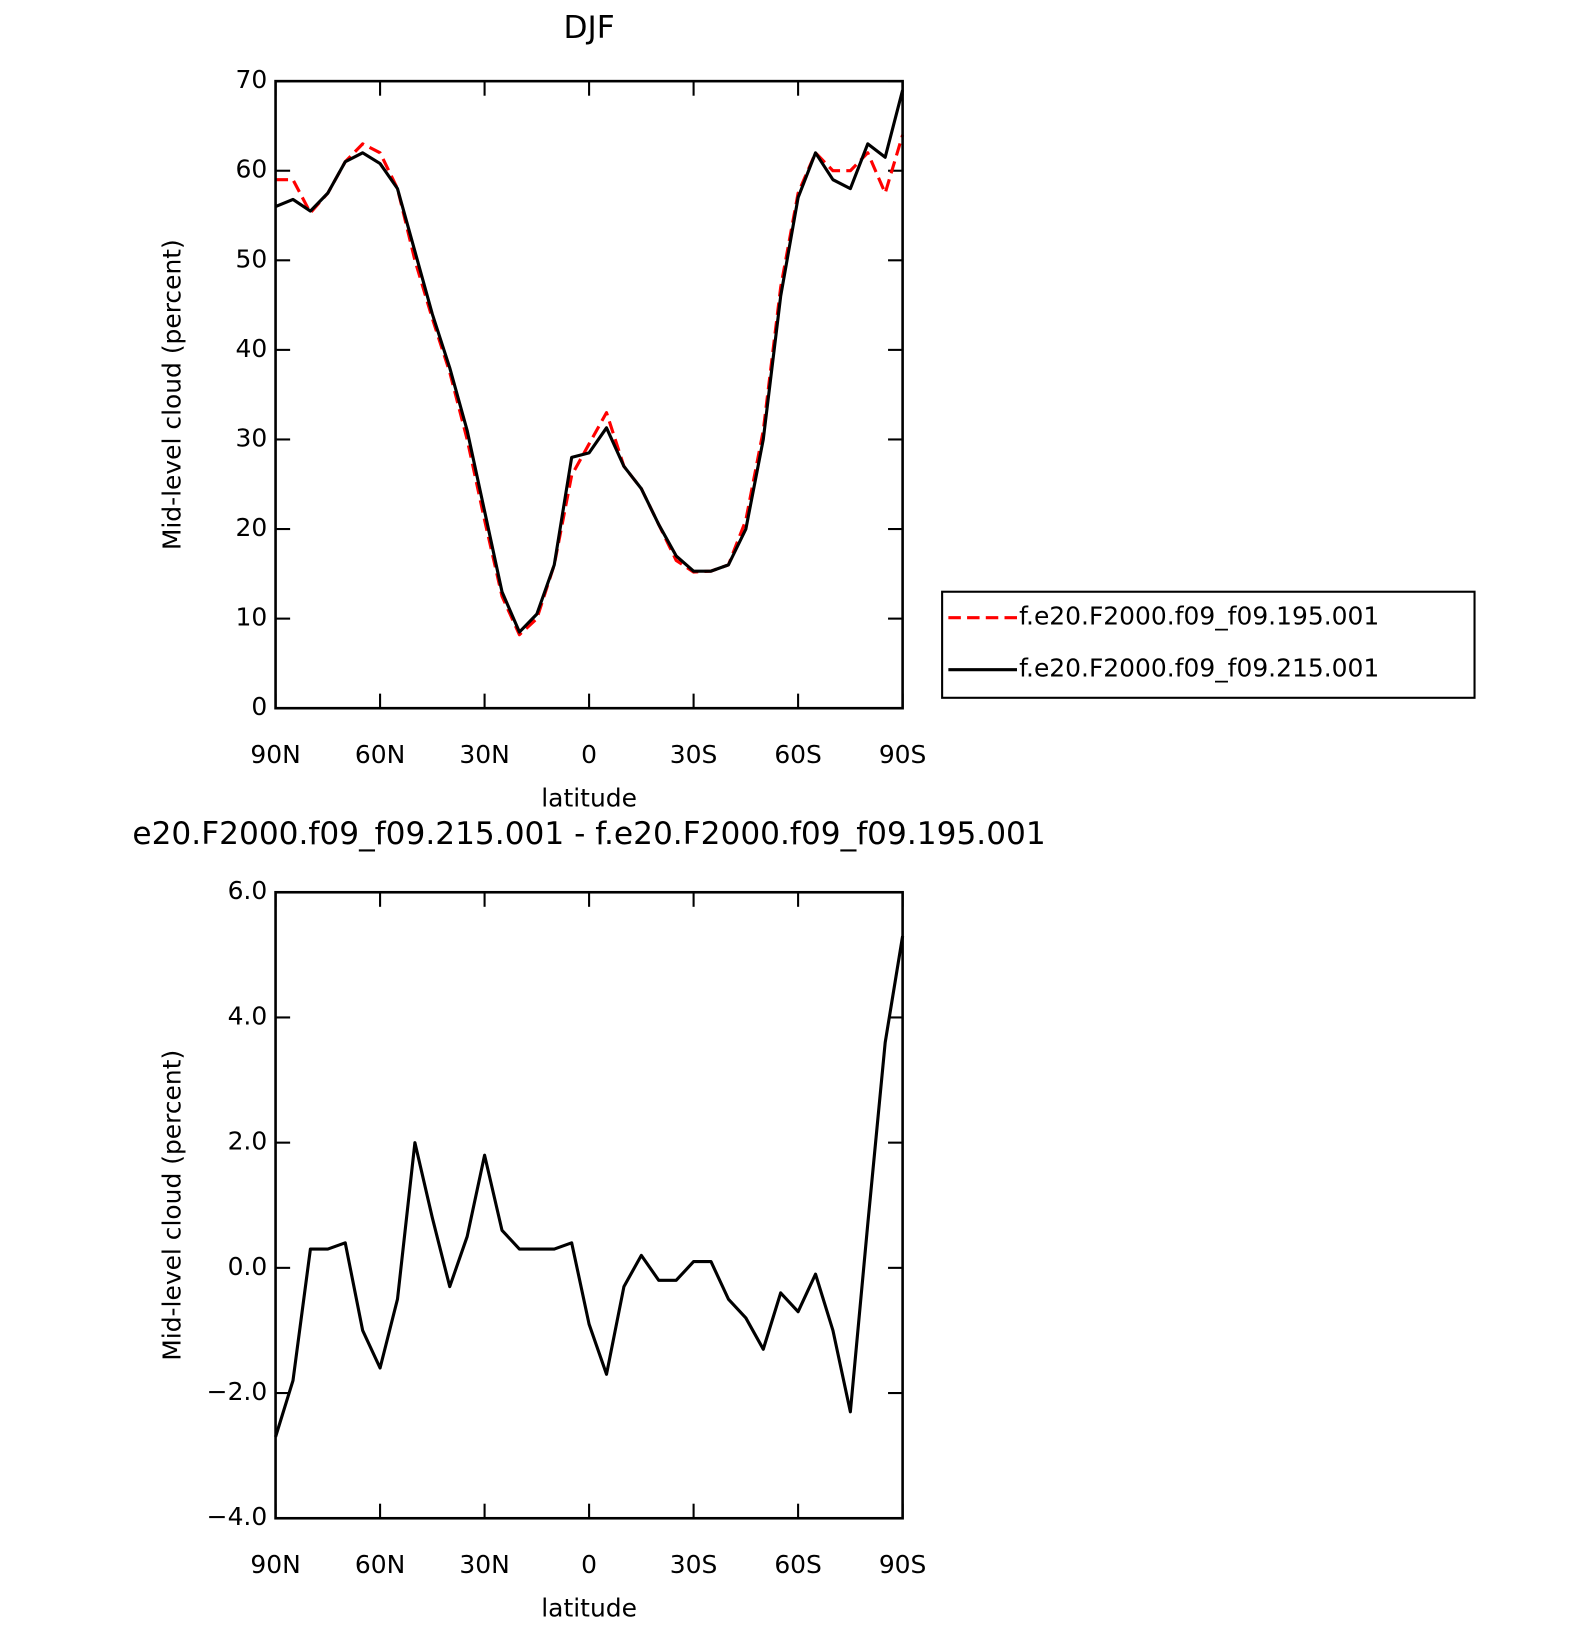  Describe the element at coordinates (237, 1391) in the screenshot. I see `y-tick-label: −2.0` at that location.